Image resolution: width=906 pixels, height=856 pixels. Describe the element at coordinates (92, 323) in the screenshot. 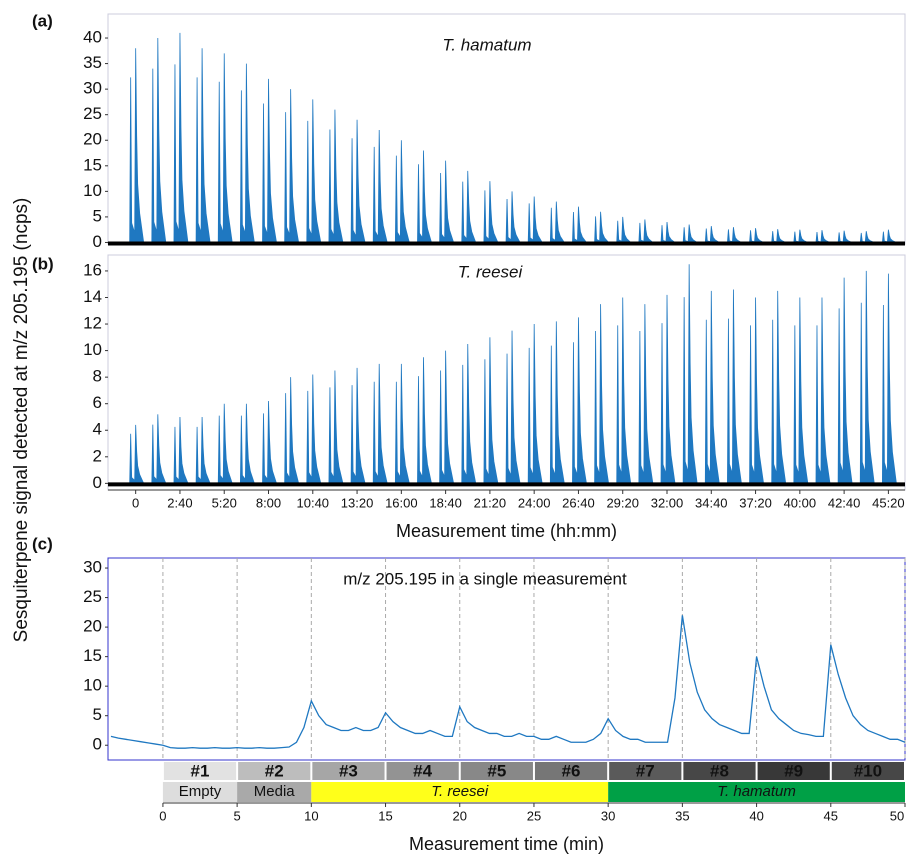

I see `y-tick-label: 12` at that location.